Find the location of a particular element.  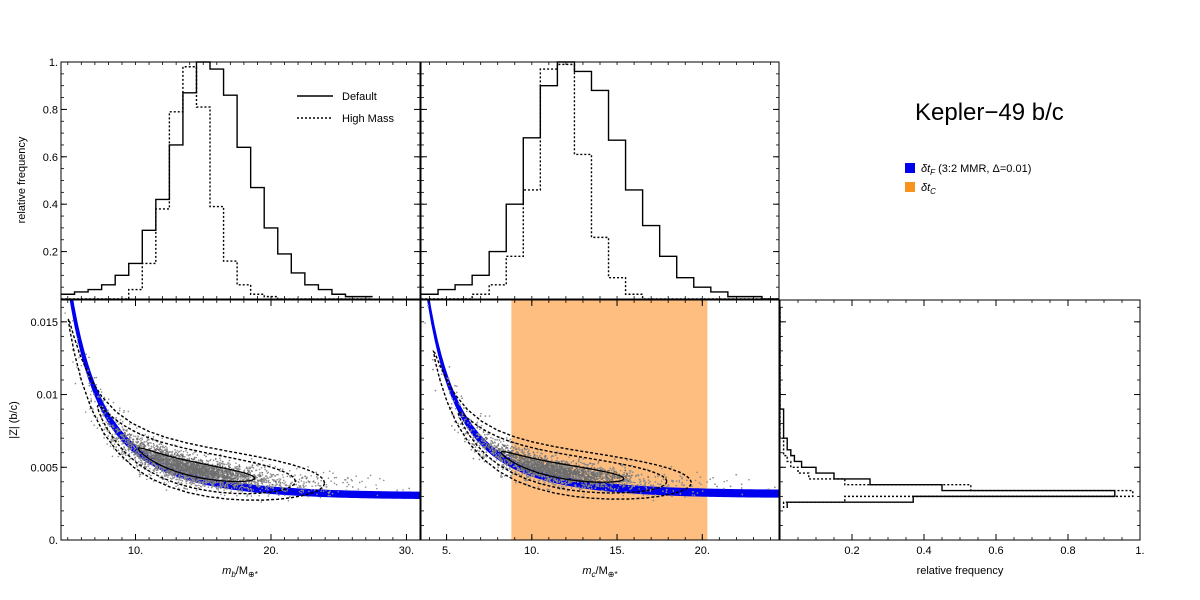

panel-scatter-mc: 5. 10. 15. 20. is located at coordinates (600, 428).